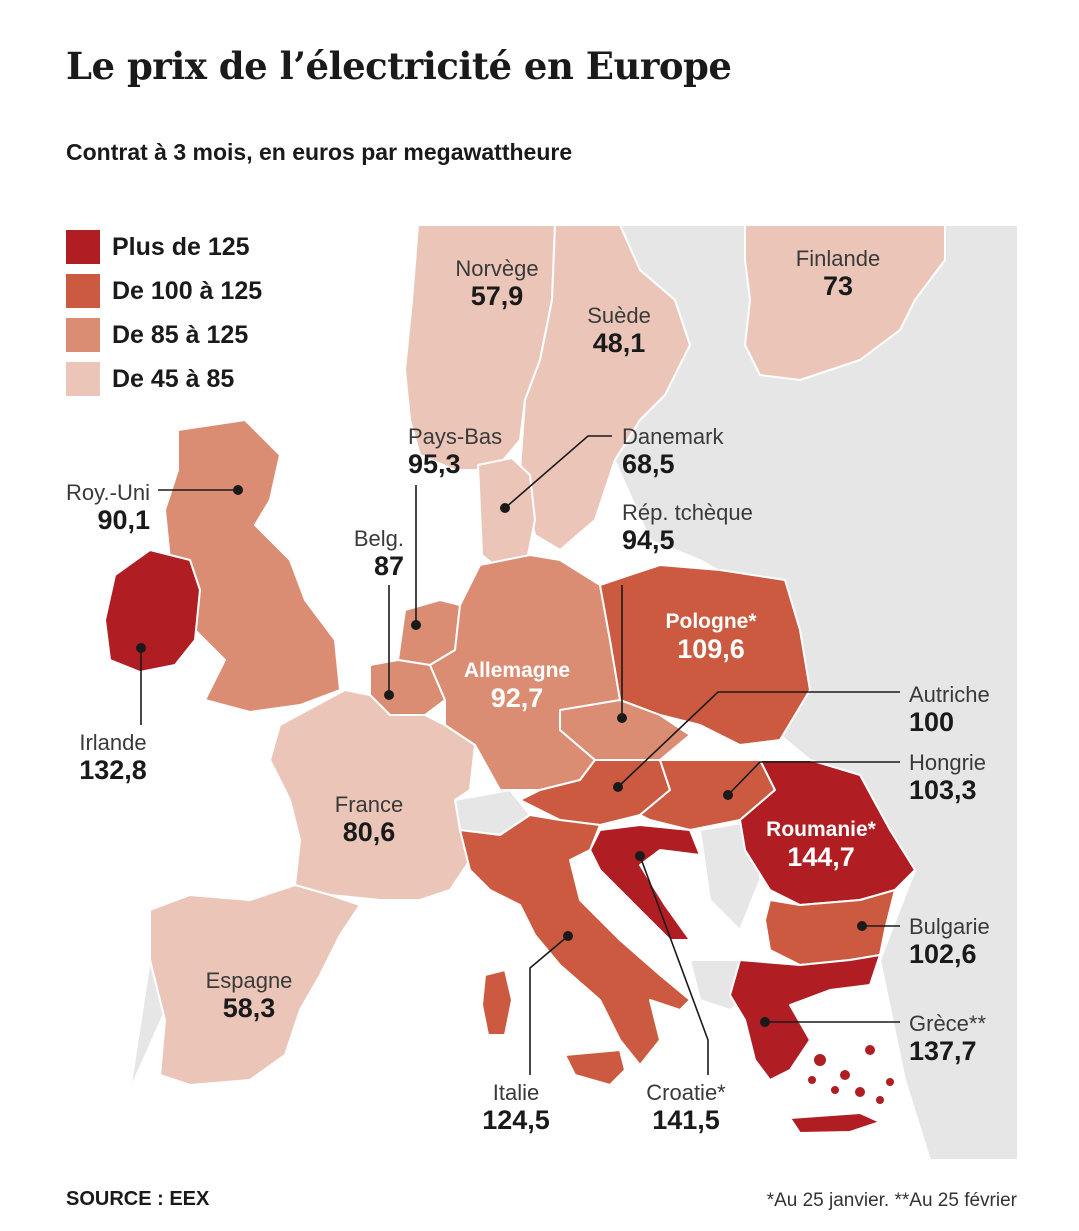  Describe the element at coordinates (369, 832) in the screenshot. I see `country-value: 80,6` at that location.